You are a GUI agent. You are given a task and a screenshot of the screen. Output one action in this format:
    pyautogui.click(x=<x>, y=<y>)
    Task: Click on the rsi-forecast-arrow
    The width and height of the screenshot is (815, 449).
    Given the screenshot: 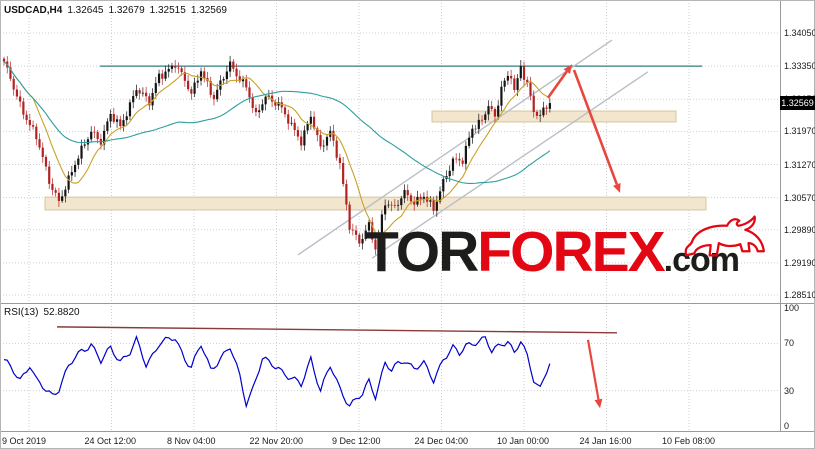 What is the action you would take?
    pyautogui.click(x=594, y=374)
    